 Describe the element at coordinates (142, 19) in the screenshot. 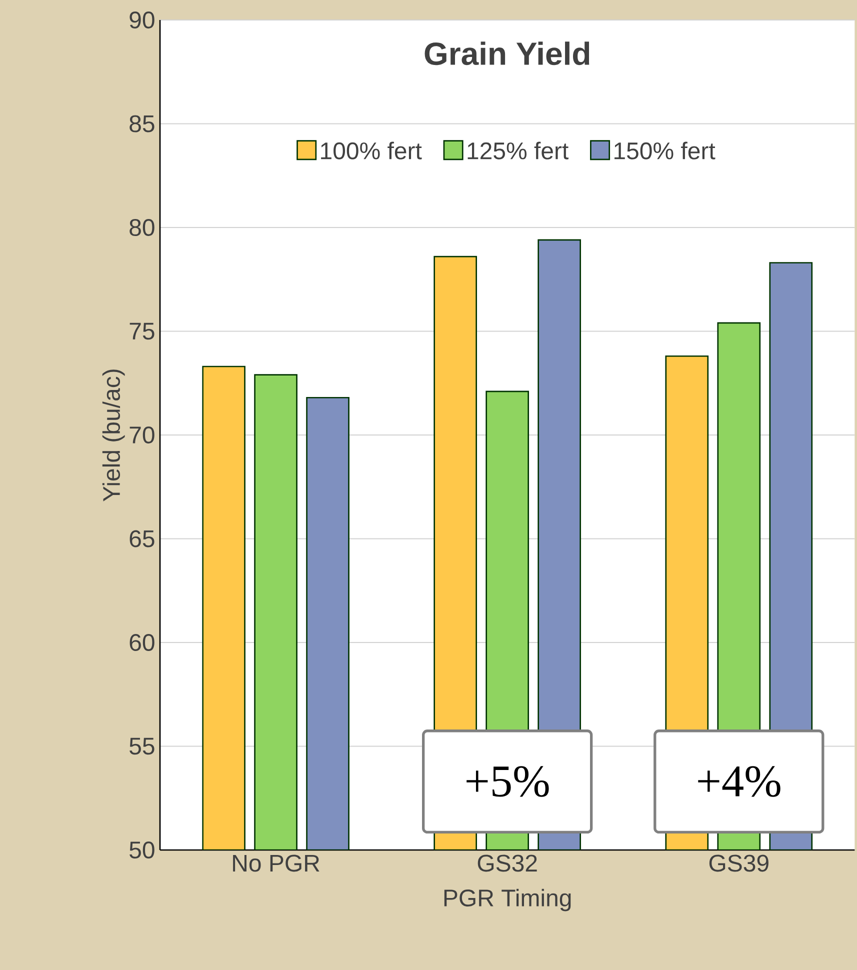

I see `y-tick-label: 90` at that location.